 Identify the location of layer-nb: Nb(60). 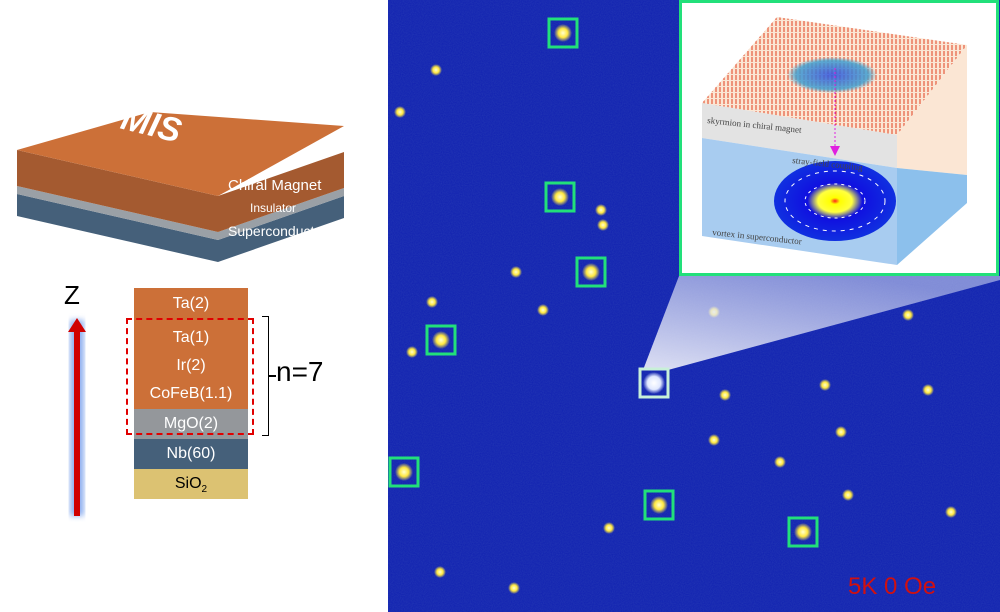
(191, 454).